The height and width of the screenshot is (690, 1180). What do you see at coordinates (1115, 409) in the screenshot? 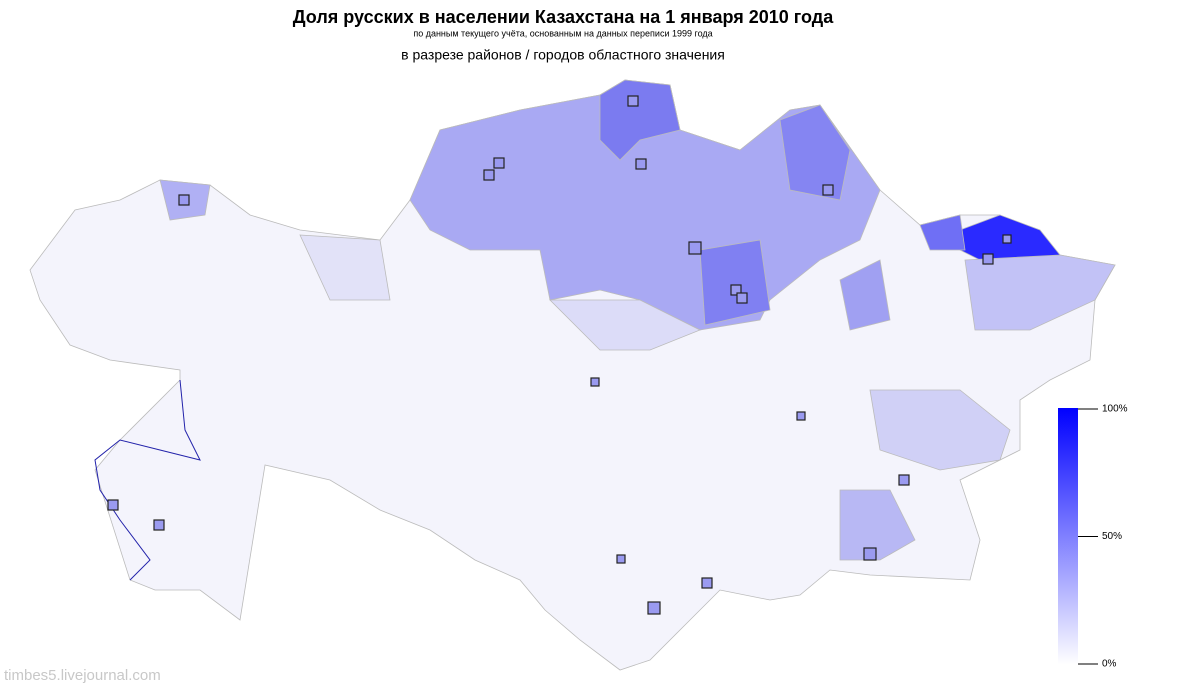
I see `legend-tick-label: 100%` at bounding box center [1115, 409].